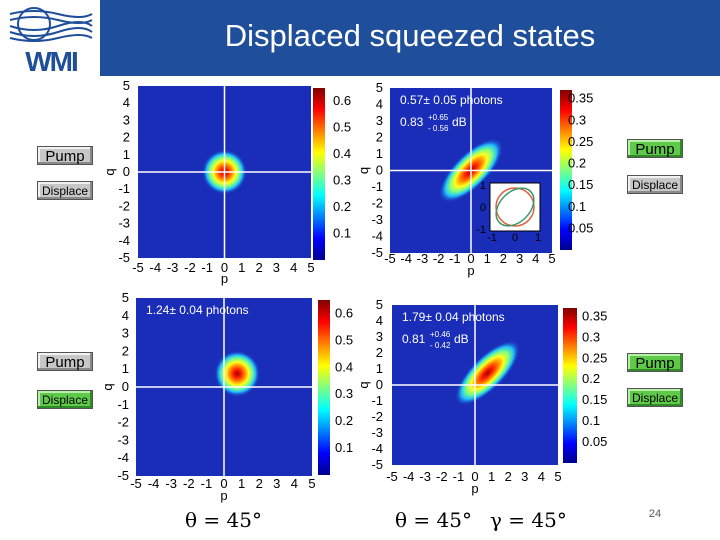 This screenshot has height=540, width=720. Describe the element at coordinates (410, 38) in the screenshot. I see `title-bar` at that location.